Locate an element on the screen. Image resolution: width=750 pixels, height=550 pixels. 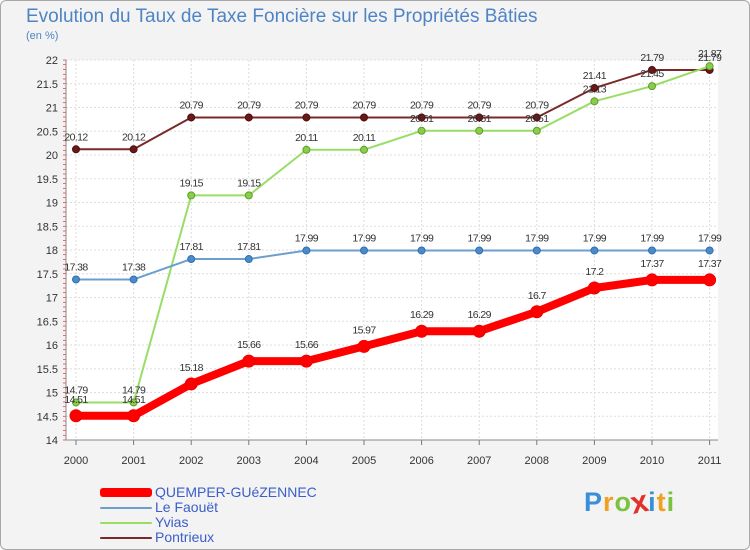
y-tick-label: 20 is located at coordinates (52, 156).